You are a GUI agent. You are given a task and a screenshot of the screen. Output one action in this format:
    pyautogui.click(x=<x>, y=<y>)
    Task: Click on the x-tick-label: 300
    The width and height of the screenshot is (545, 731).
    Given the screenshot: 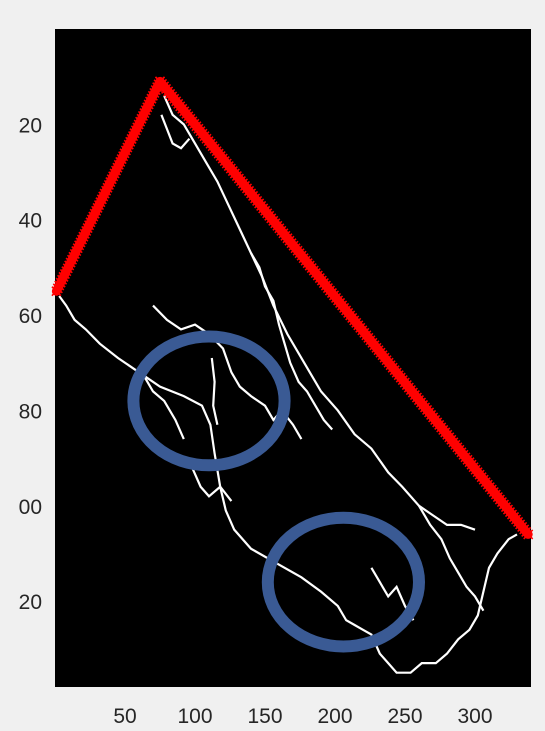 What is the action you would take?
    pyautogui.click(x=474, y=716)
    